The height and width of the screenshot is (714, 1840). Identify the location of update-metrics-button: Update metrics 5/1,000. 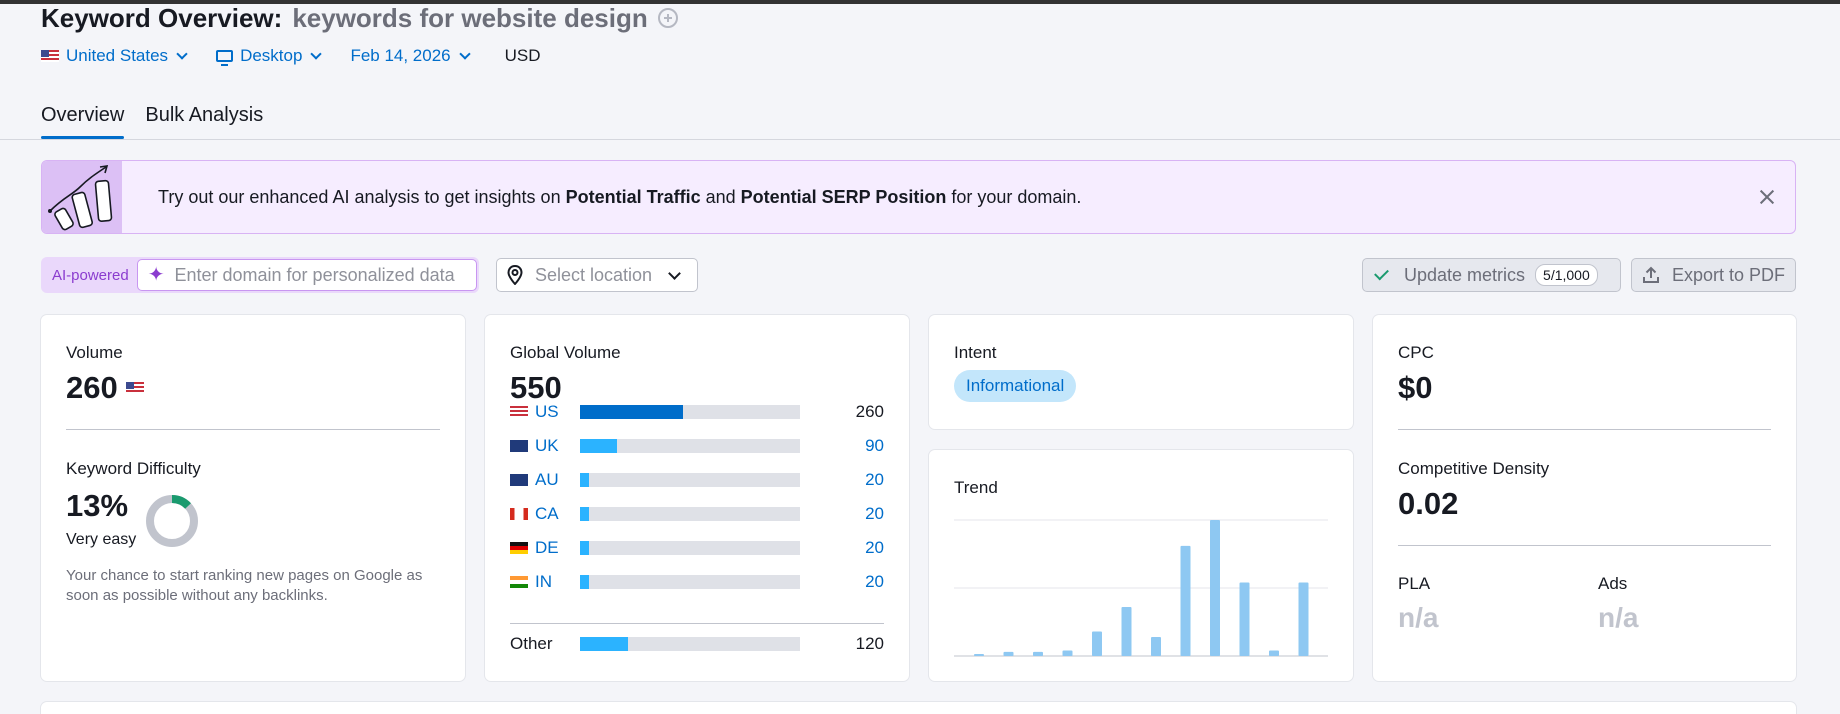
(1491, 275).